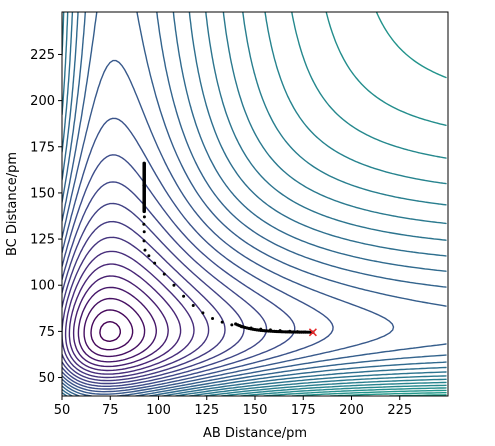 The image size is (495, 446). What do you see at coordinates (158, 410) in the screenshot?
I see `x-tick-label: 100` at bounding box center [158, 410].